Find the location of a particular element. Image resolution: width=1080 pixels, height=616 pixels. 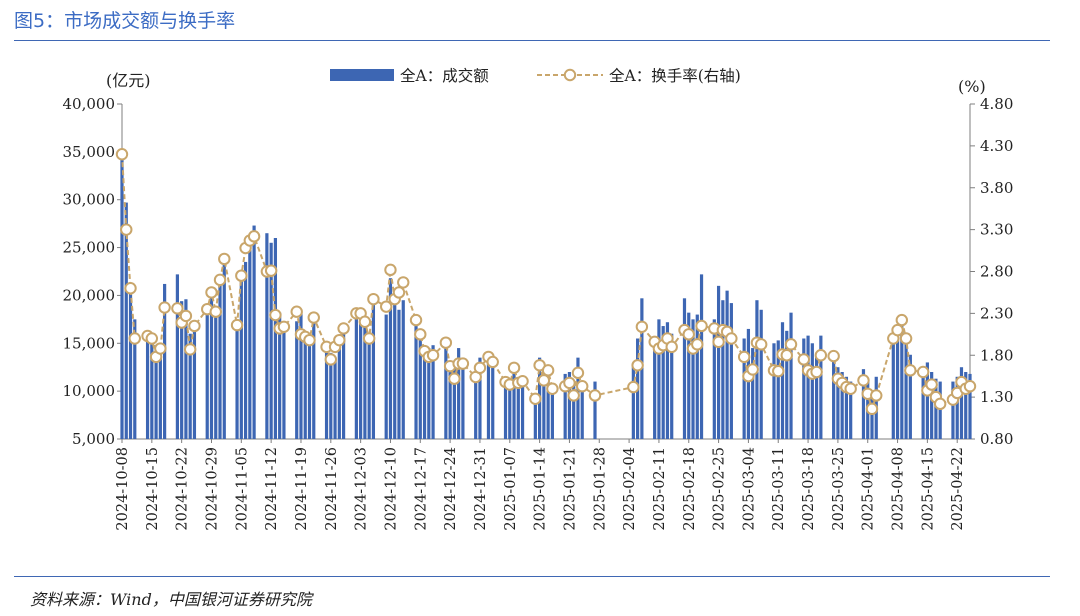

x-tick-label: 2024-12-10 is located at coordinates (391, 489).